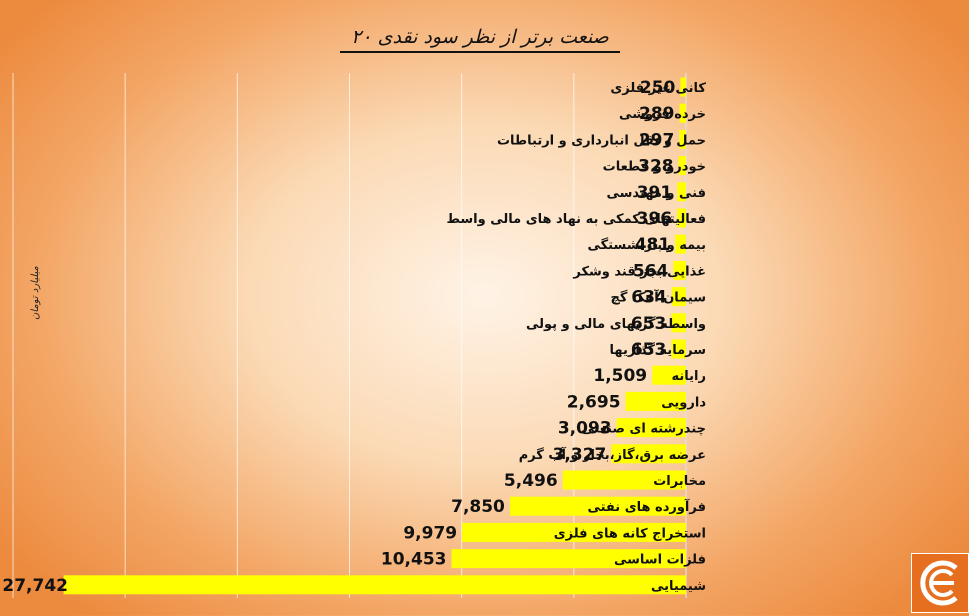 This screenshot has height=616, width=969. Describe the element at coordinates (657, 114) in the screenshot. I see `data-label: 289` at that location.